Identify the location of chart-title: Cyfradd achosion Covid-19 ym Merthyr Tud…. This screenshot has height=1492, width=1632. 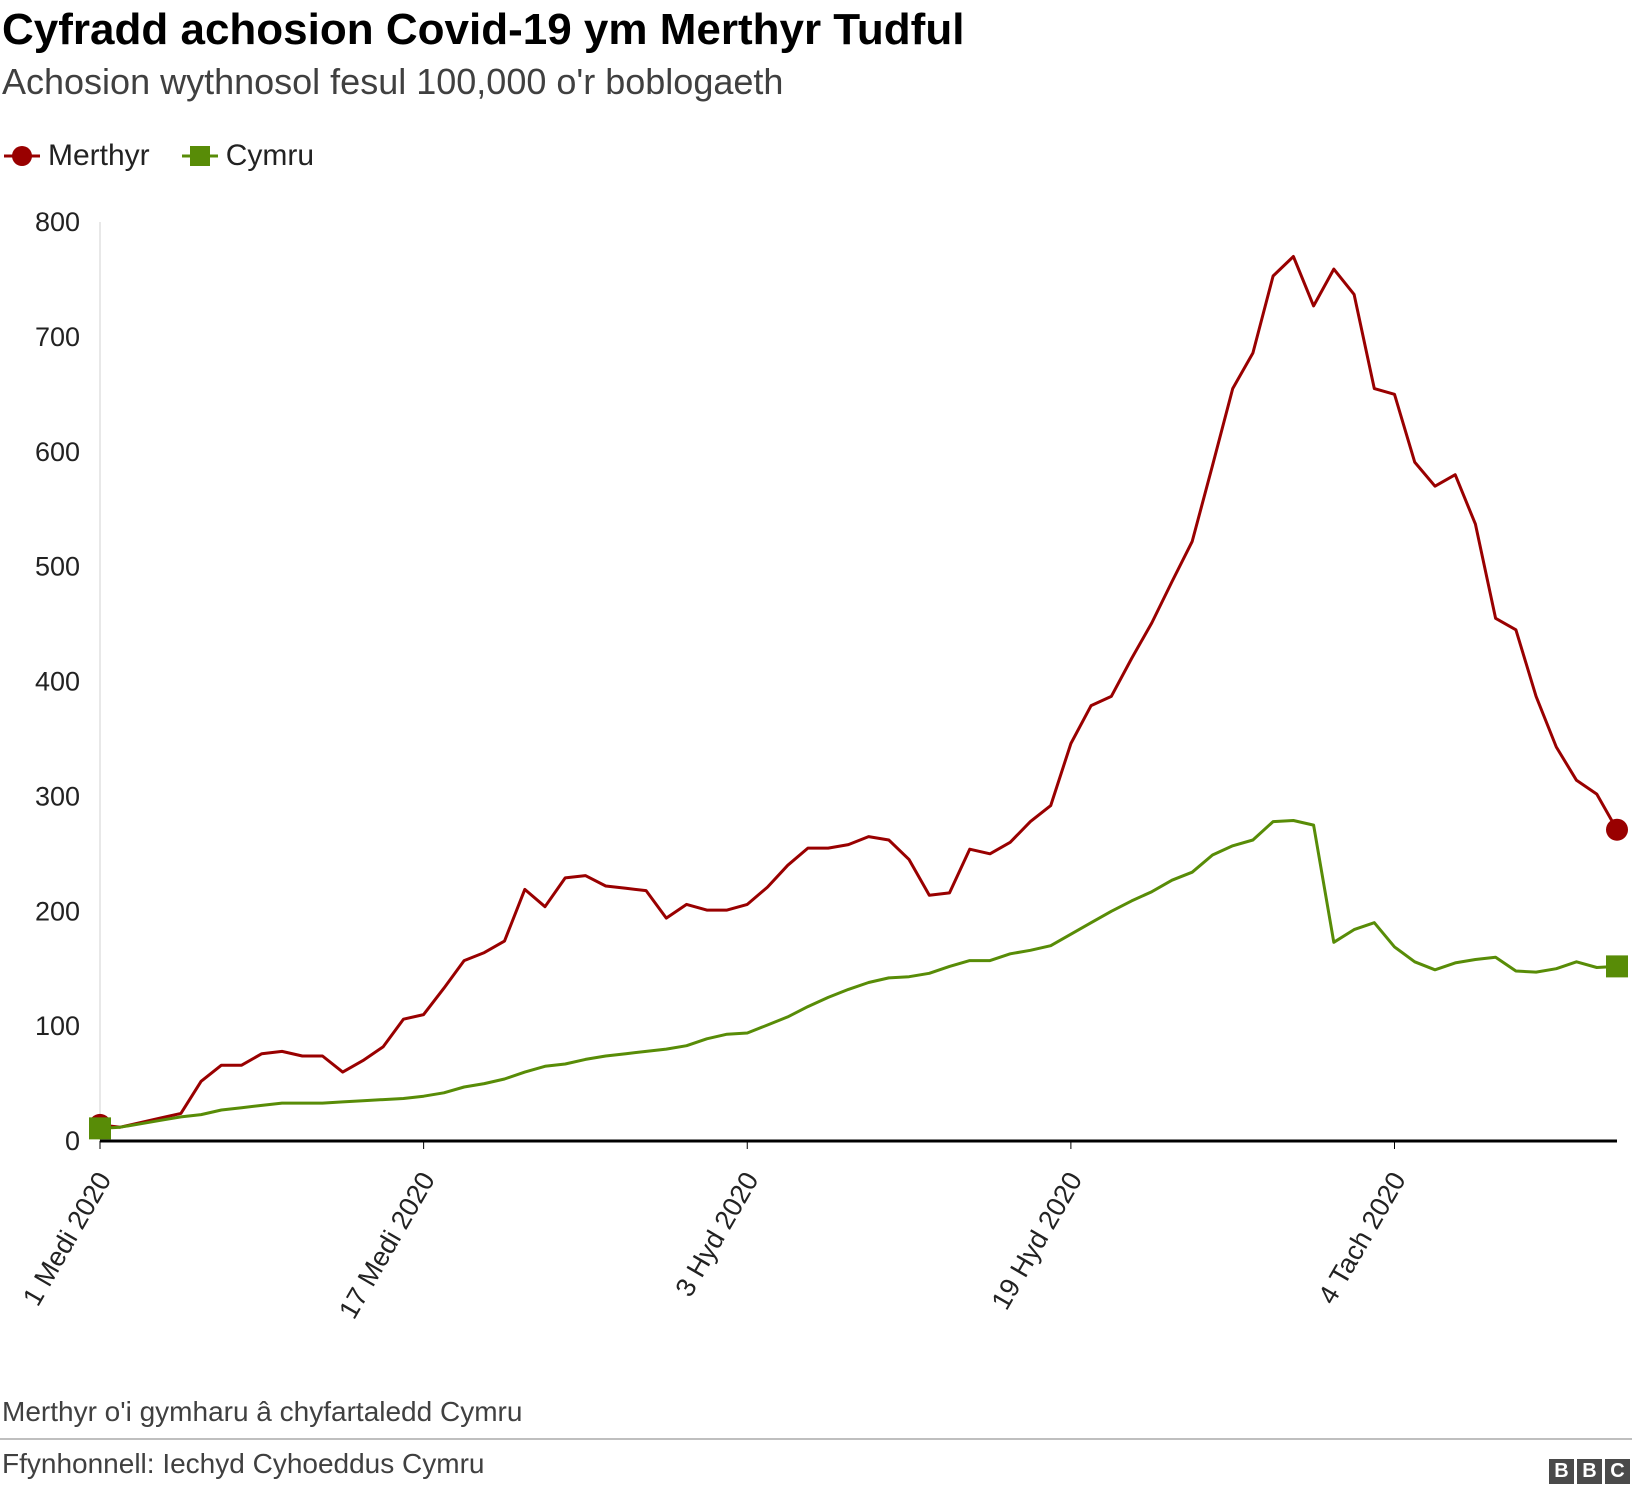
(483, 29).